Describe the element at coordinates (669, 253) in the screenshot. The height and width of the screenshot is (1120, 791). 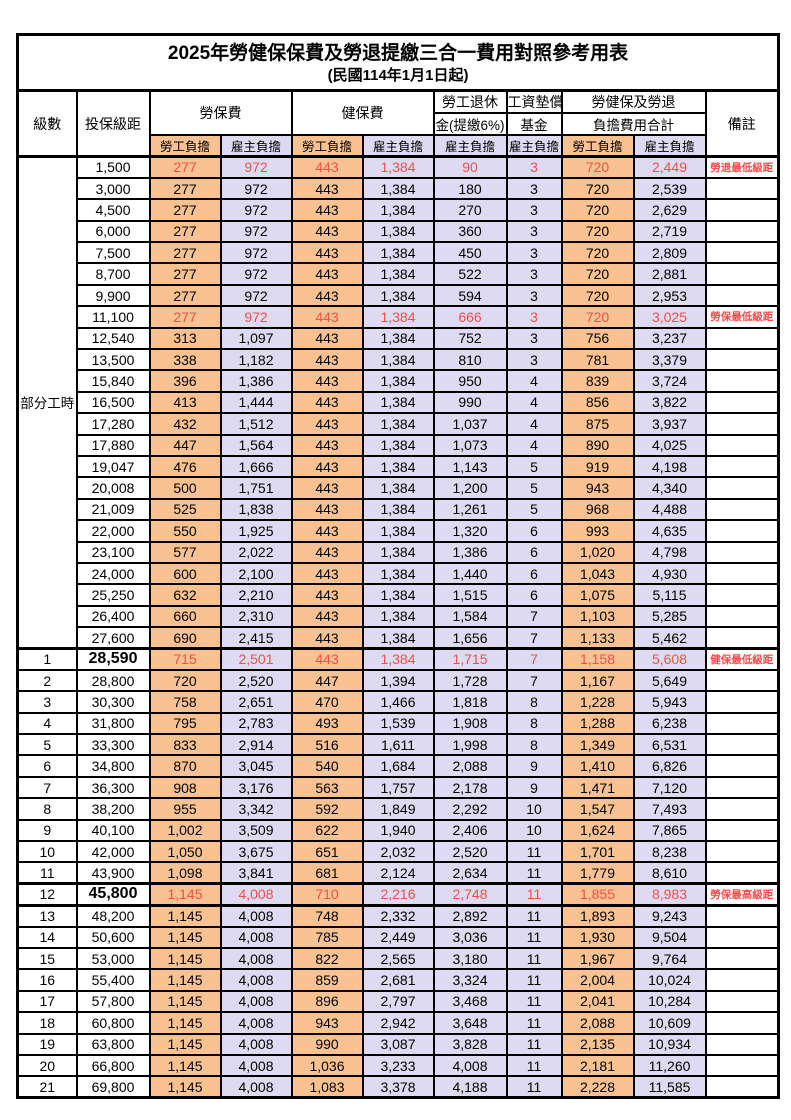
I see `cell-total-employer: 2,809` at that location.